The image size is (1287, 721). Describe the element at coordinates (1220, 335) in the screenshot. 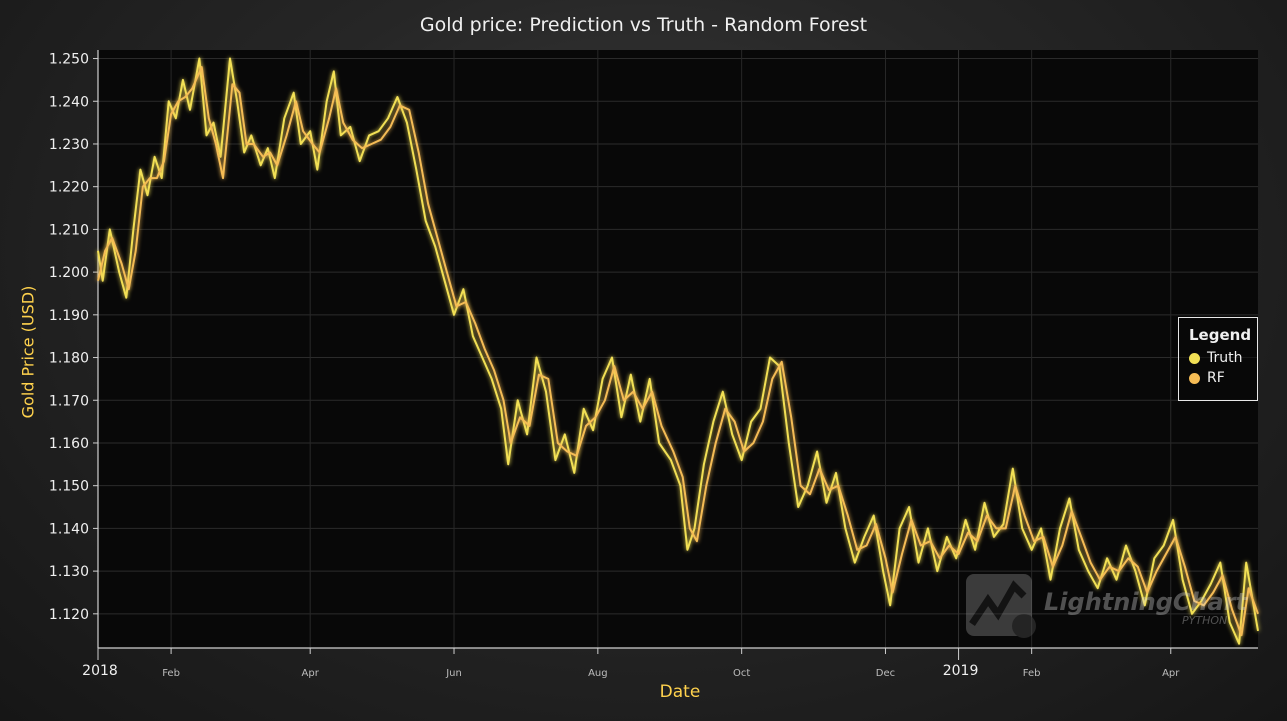

I see `legend-title: Legend` at that location.